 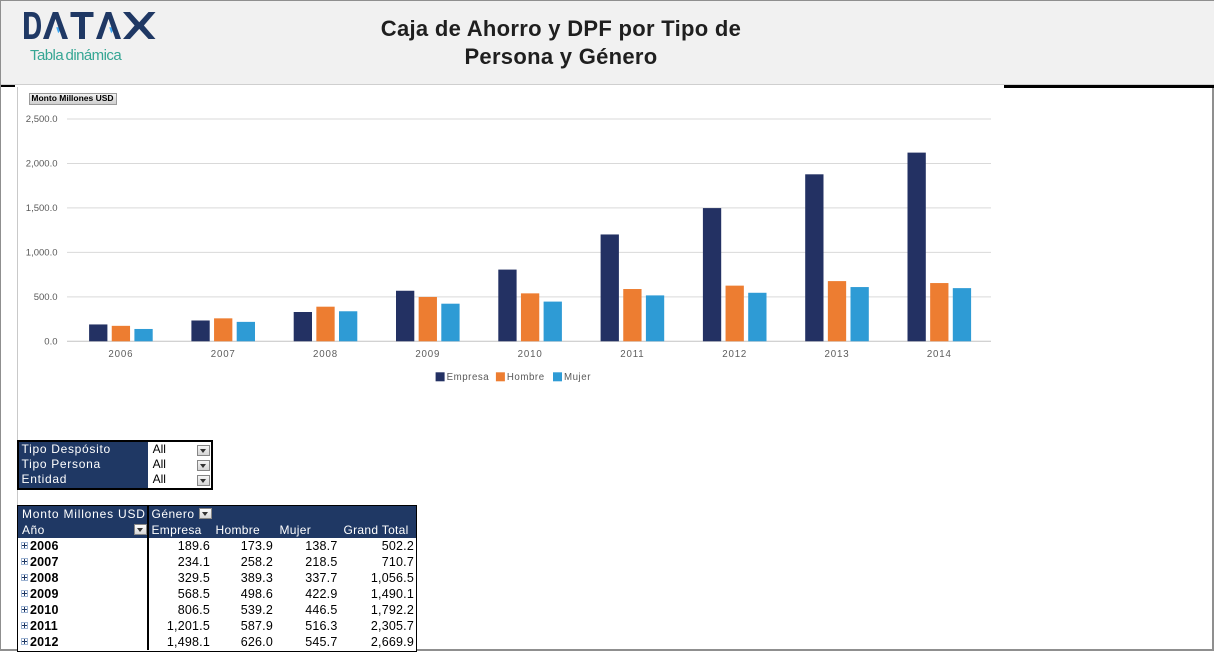 What do you see at coordinates (120, 354) in the screenshot?
I see `svg-text: 2006` at bounding box center [120, 354].